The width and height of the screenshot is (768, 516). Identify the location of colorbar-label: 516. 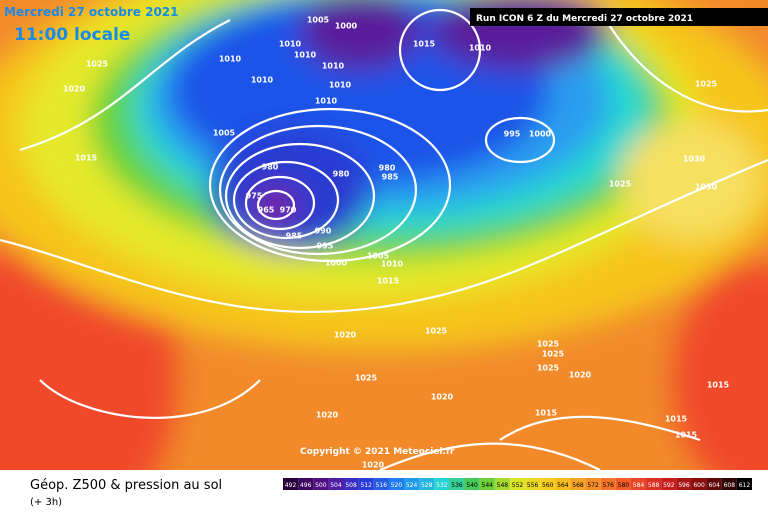
(382, 485).